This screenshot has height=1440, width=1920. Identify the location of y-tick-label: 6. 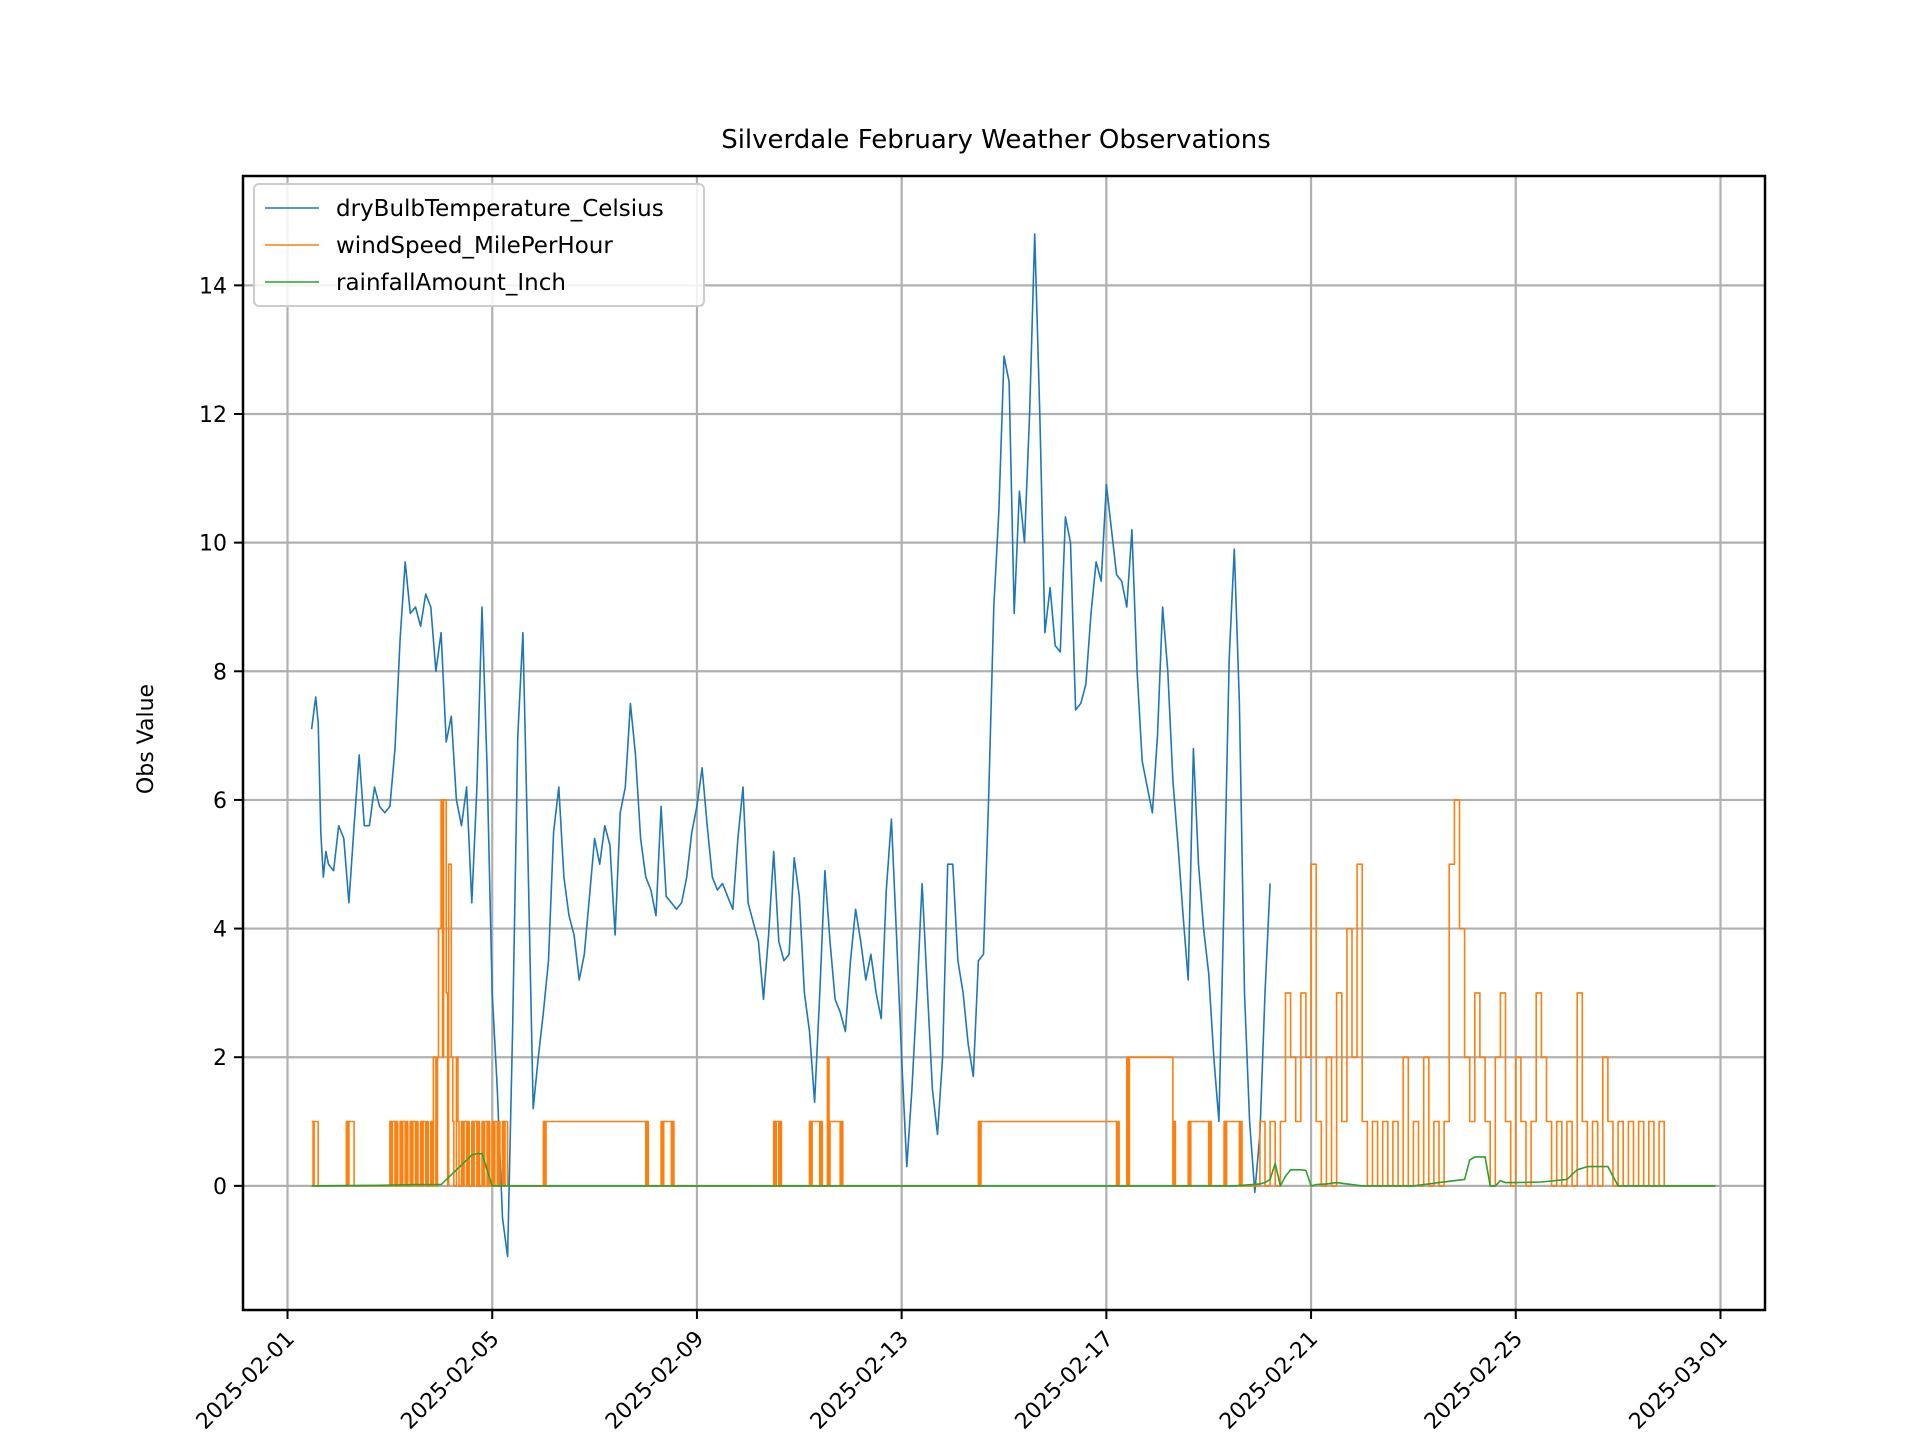
(220, 801).